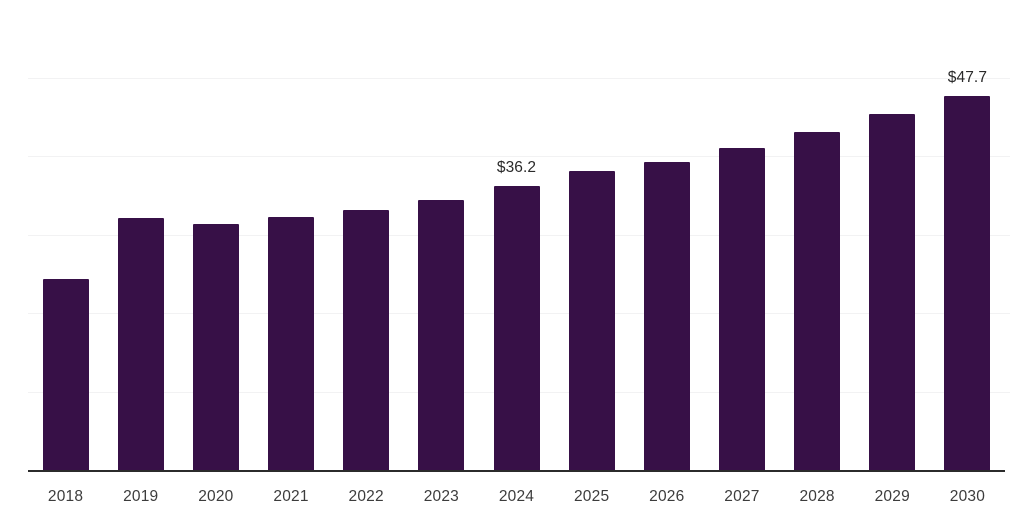 This screenshot has width=1024, height=512. What do you see at coordinates (967, 77) in the screenshot?
I see `bar-value-label: $47.7` at bounding box center [967, 77].